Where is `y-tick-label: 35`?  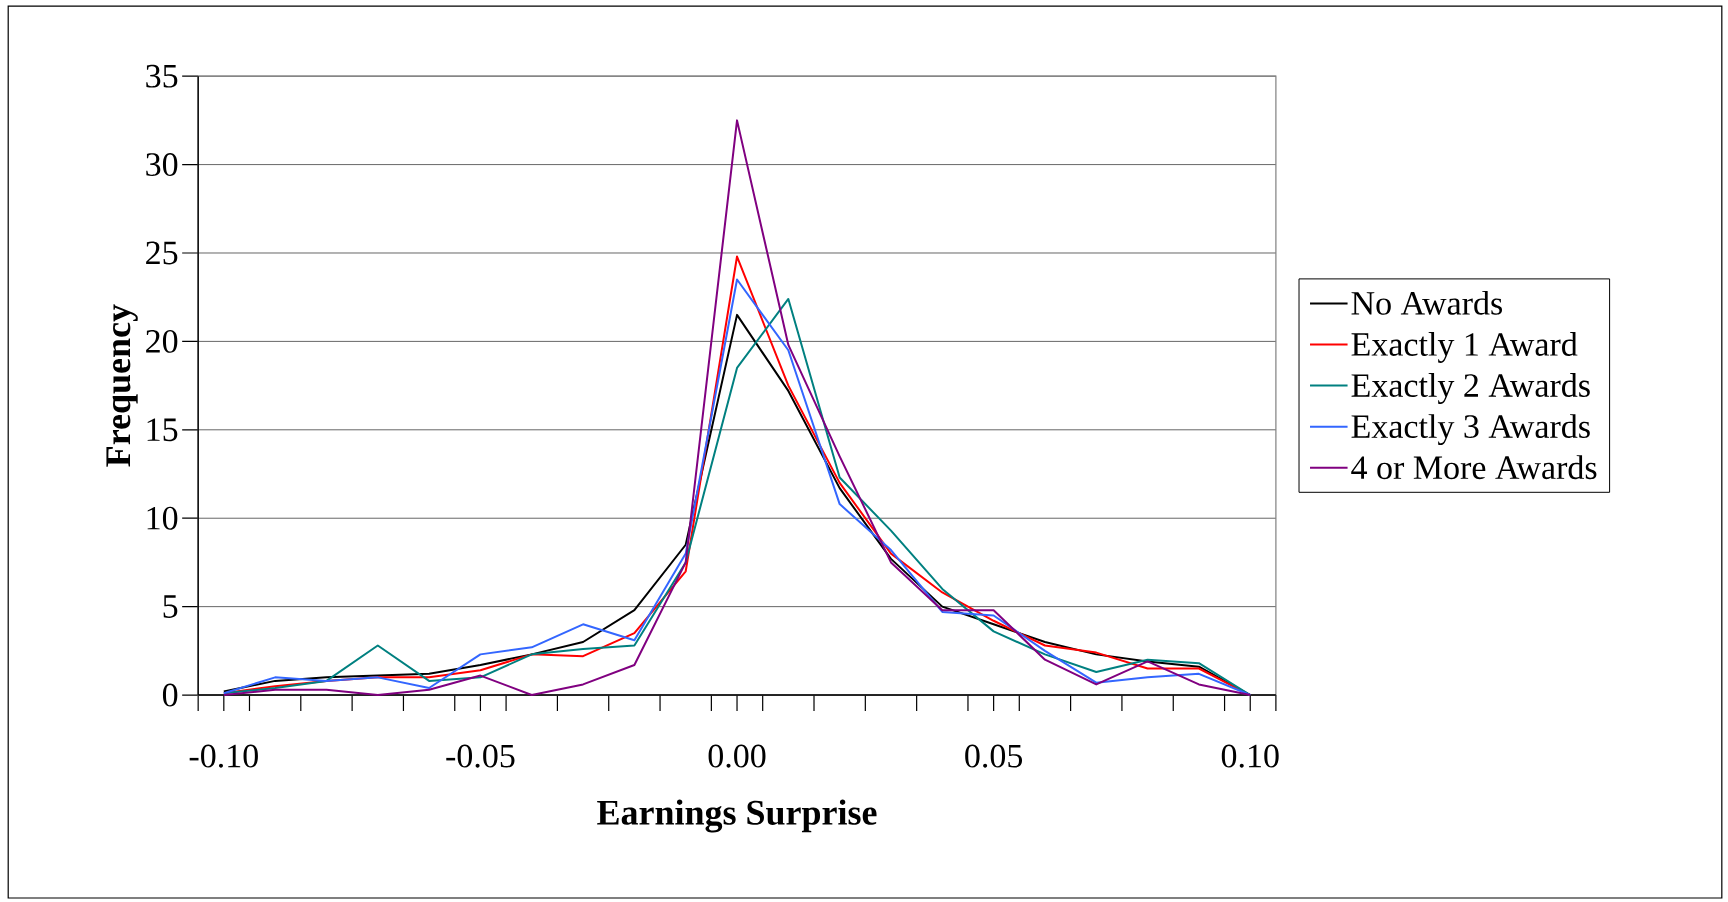 y-tick-label: 35 is located at coordinates (162, 76).